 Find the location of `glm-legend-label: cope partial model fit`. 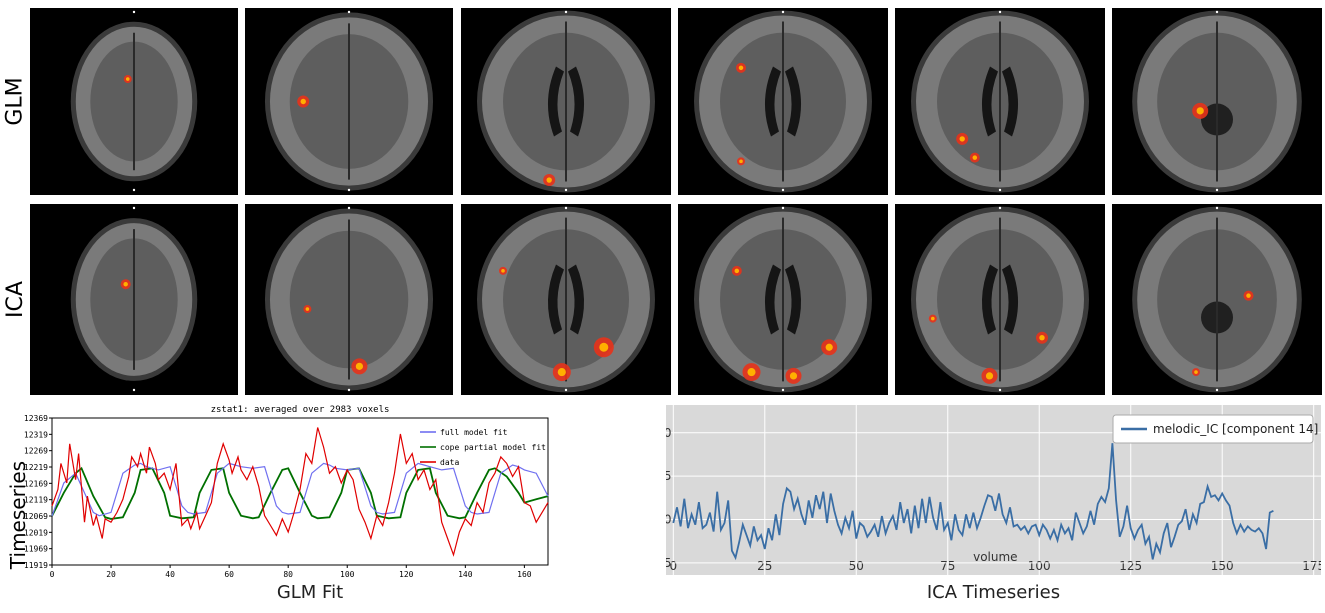

glm-legend-label: cope partial model fit is located at coordinates (493, 447).